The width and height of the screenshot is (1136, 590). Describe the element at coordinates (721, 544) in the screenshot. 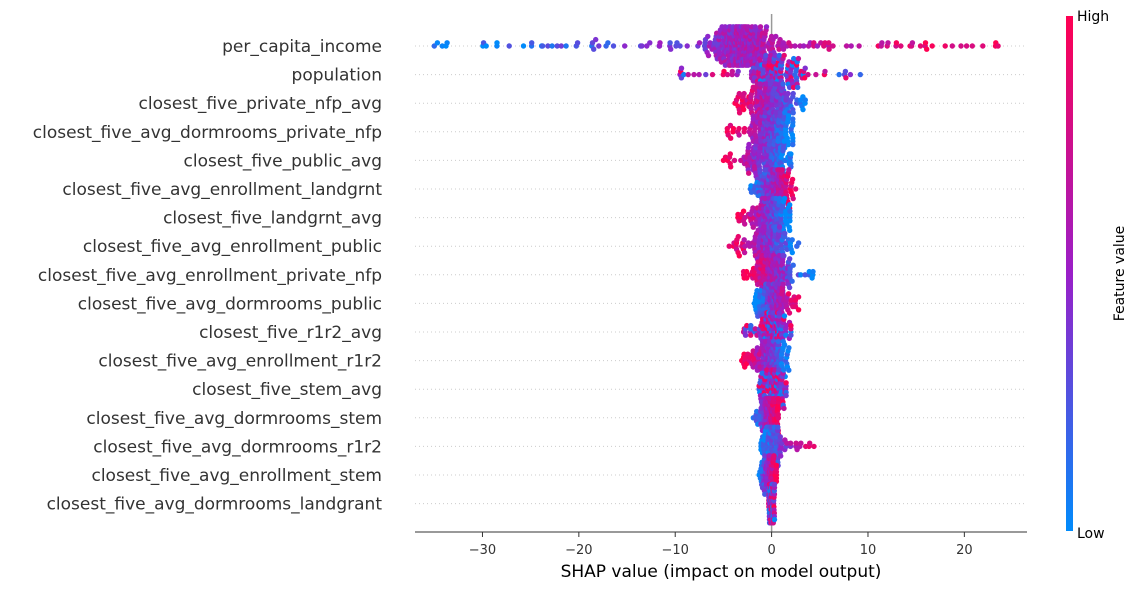

I see `x-axis: −30 −20 −10 0 10 20` at that location.